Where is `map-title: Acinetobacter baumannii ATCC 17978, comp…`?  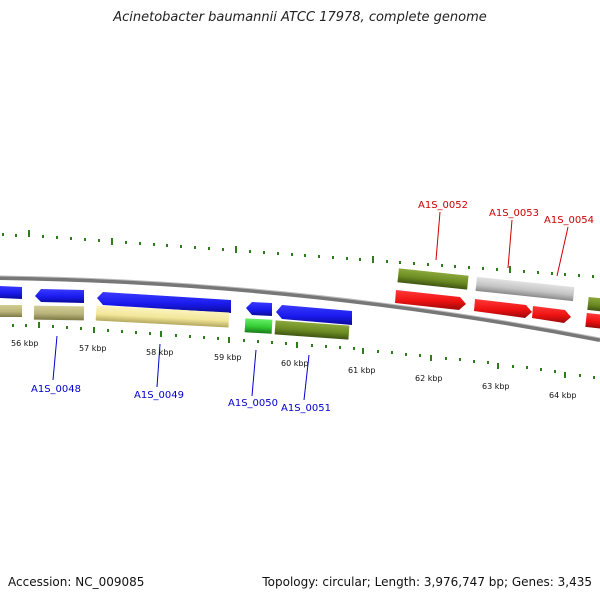 map-title: Acinetobacter baumannii ATCC 17978, comp… is located at coordinates (300, 17).